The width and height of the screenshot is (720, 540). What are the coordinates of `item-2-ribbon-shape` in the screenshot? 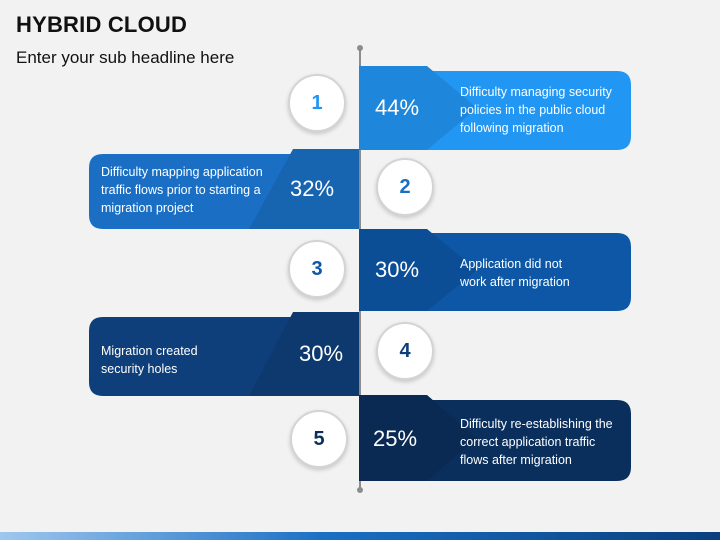 It's located at (224, 189).